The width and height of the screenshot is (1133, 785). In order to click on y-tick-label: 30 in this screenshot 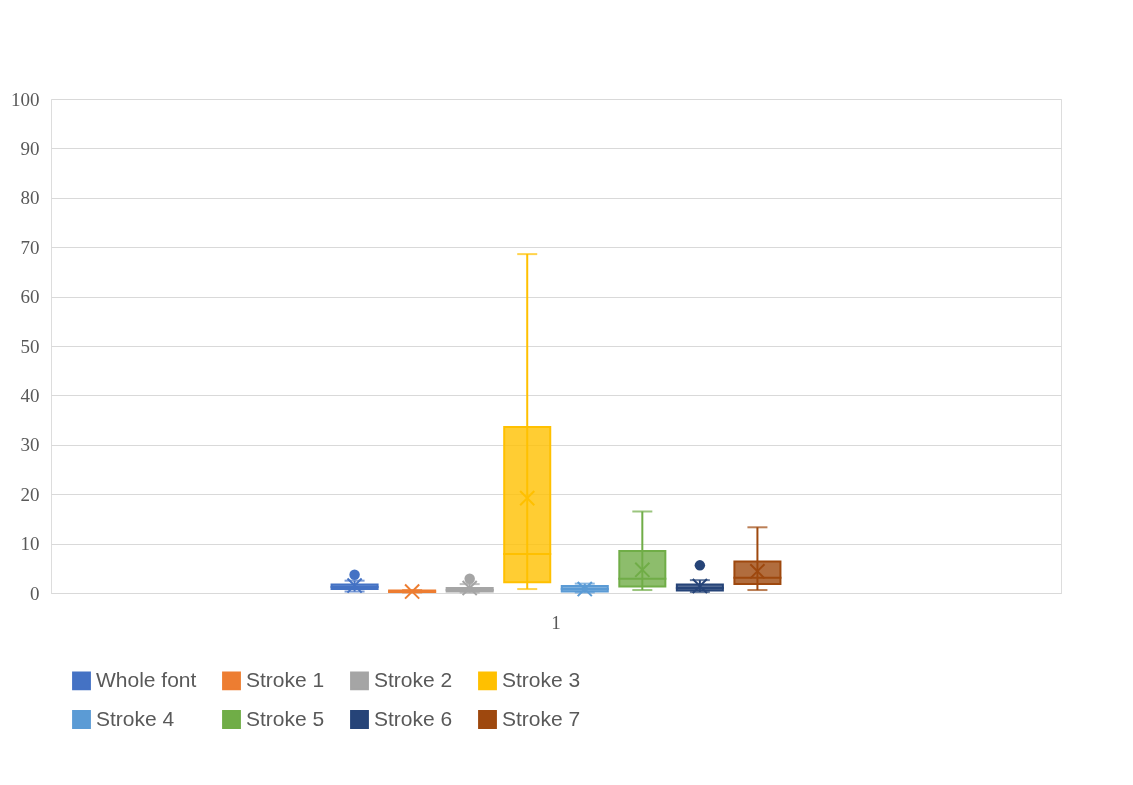, I will do `click(30, 445)`.